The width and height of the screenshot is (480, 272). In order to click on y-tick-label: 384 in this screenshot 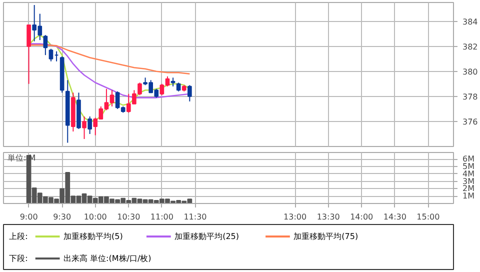, I will do `click(470, 21)`.